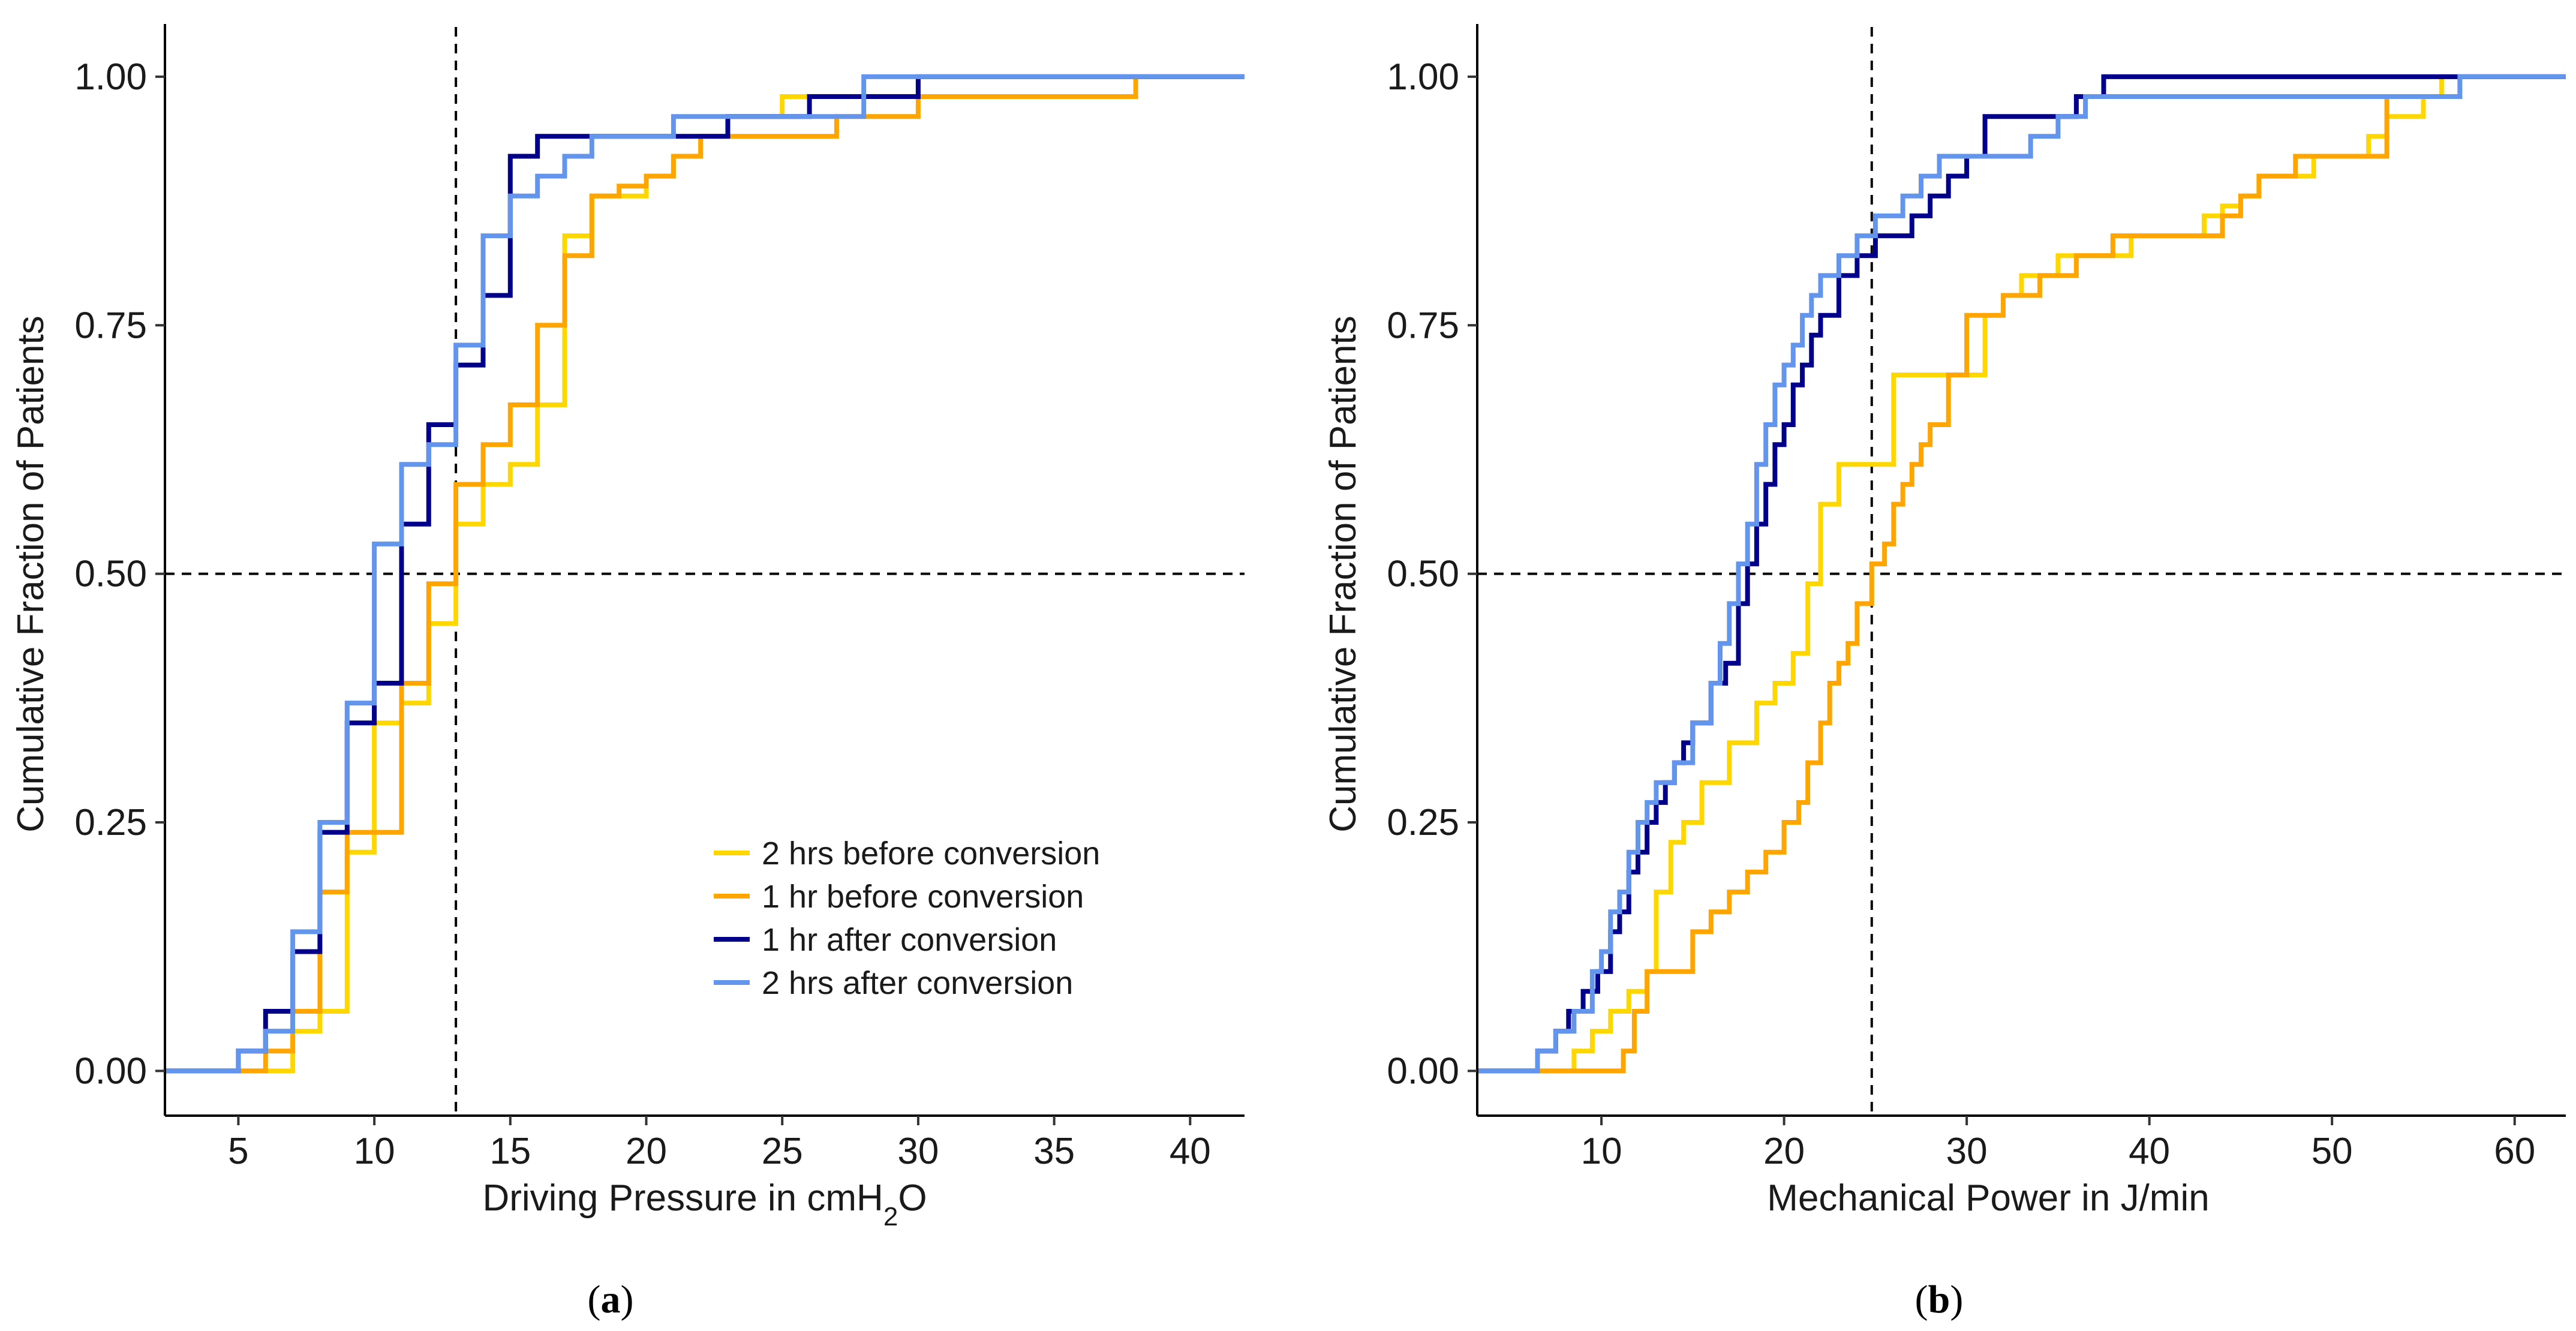 The height and width of the screenshot is (1331, 2576). Describe the element at coordinates (375, 1151) in the screenshot. I see `panel-a-x-tick-label: 10` at that location.